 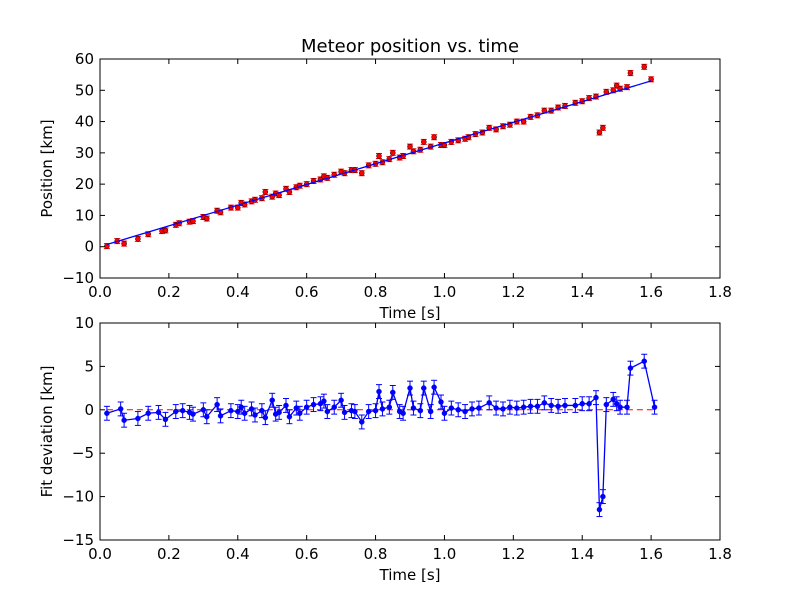 What do you see at coordinates (47, 168) in the screenshot?
I see `position-y-axis-label: Position [km]` at bounding box center [47, 168].